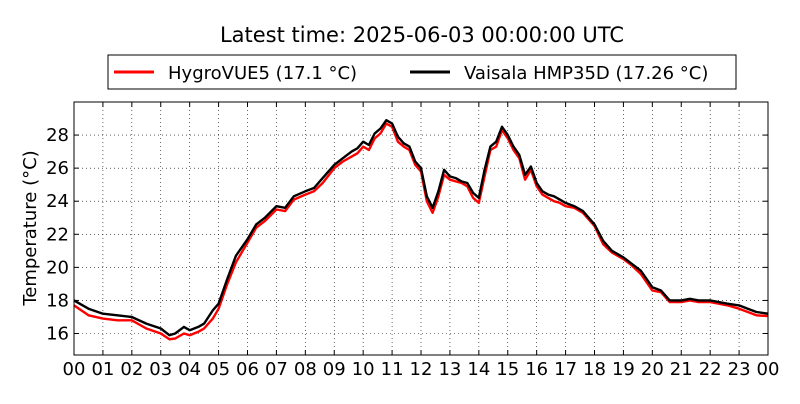 This screenshot has width=800, height=404. I want to click on x-tick-label: 09, so click(334, 369).